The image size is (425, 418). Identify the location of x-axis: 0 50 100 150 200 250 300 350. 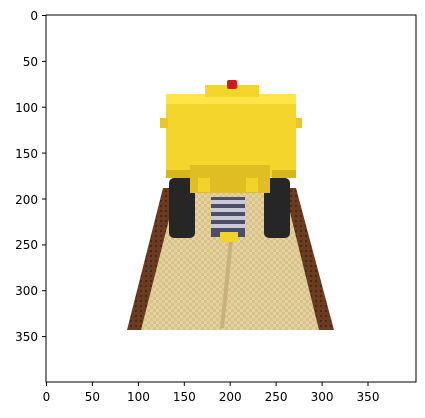
(211, 393).